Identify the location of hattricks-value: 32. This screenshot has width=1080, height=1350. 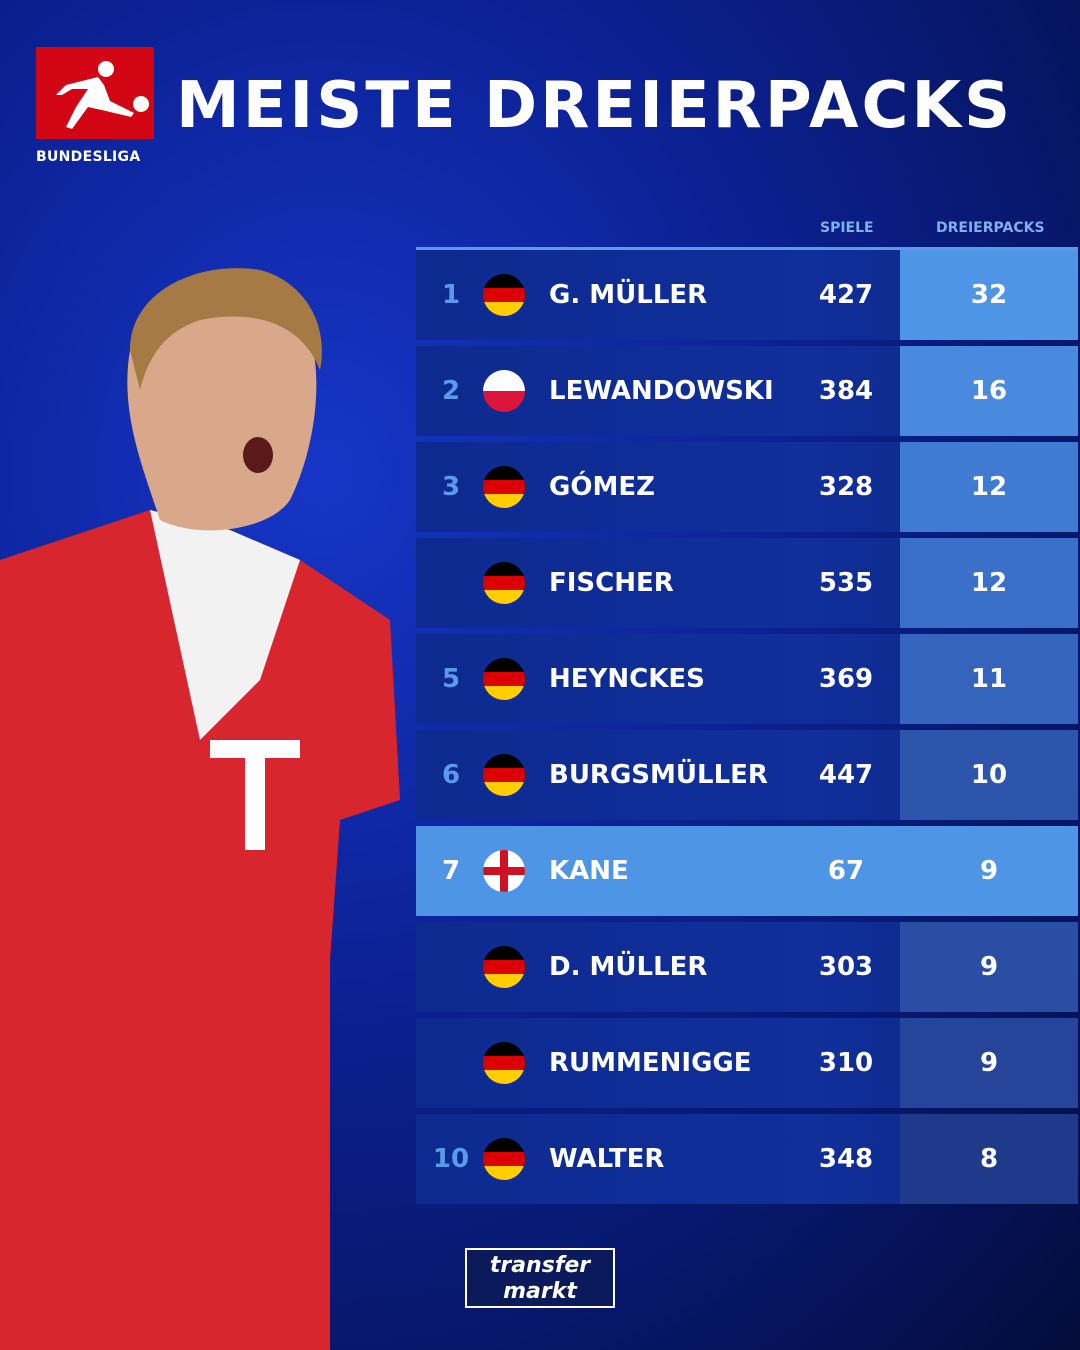
(989, 295).